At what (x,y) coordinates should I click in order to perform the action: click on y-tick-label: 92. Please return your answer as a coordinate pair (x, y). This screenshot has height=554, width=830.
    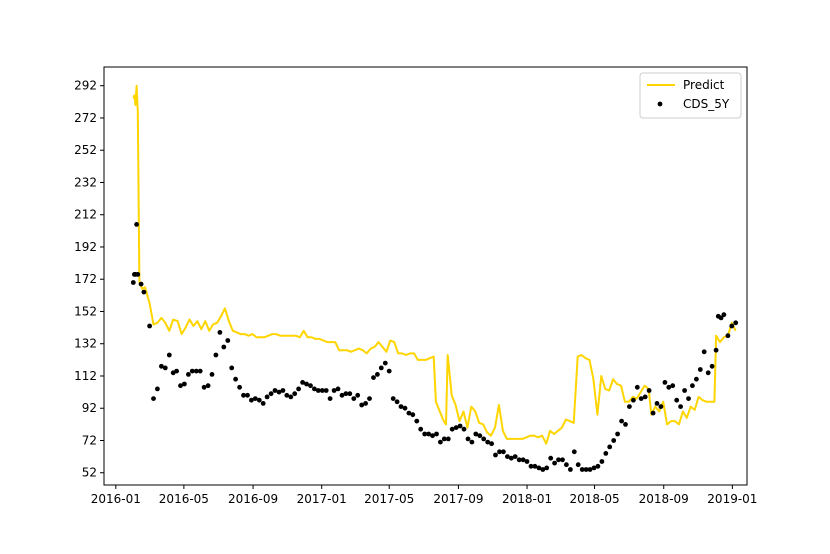
    Looking at the image, I should click on (89, 408).